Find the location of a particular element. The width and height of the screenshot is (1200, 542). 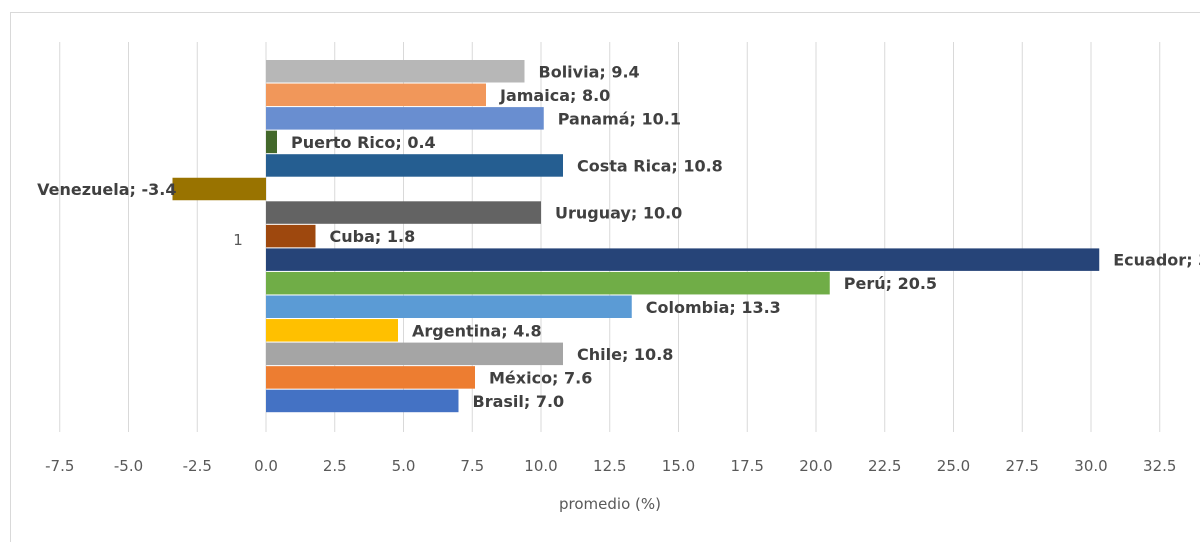

x-tick-label: -2.5 is located at coordinates (197, 466).